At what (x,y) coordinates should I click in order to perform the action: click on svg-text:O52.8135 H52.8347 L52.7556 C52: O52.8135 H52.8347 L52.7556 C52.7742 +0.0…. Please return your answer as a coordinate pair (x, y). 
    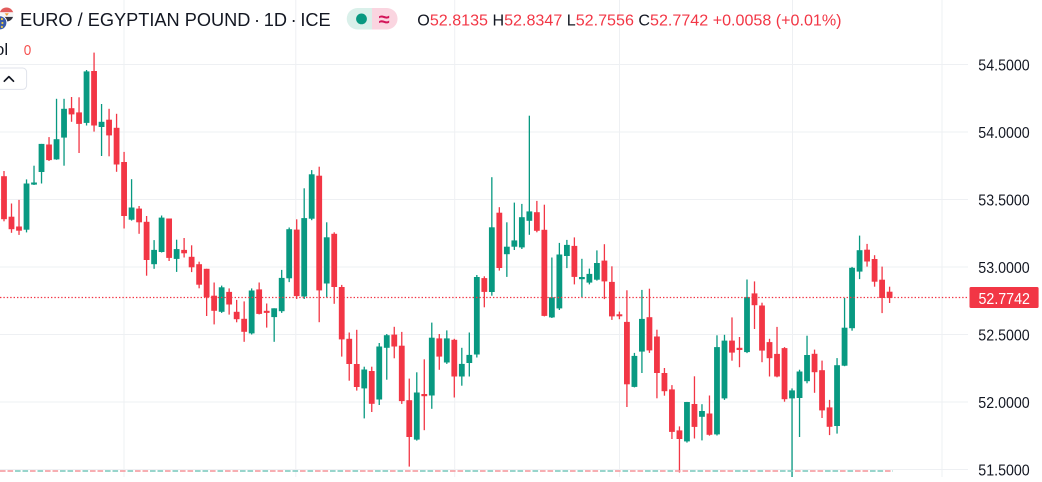
    Looking at the image, I should click on (629, 21).